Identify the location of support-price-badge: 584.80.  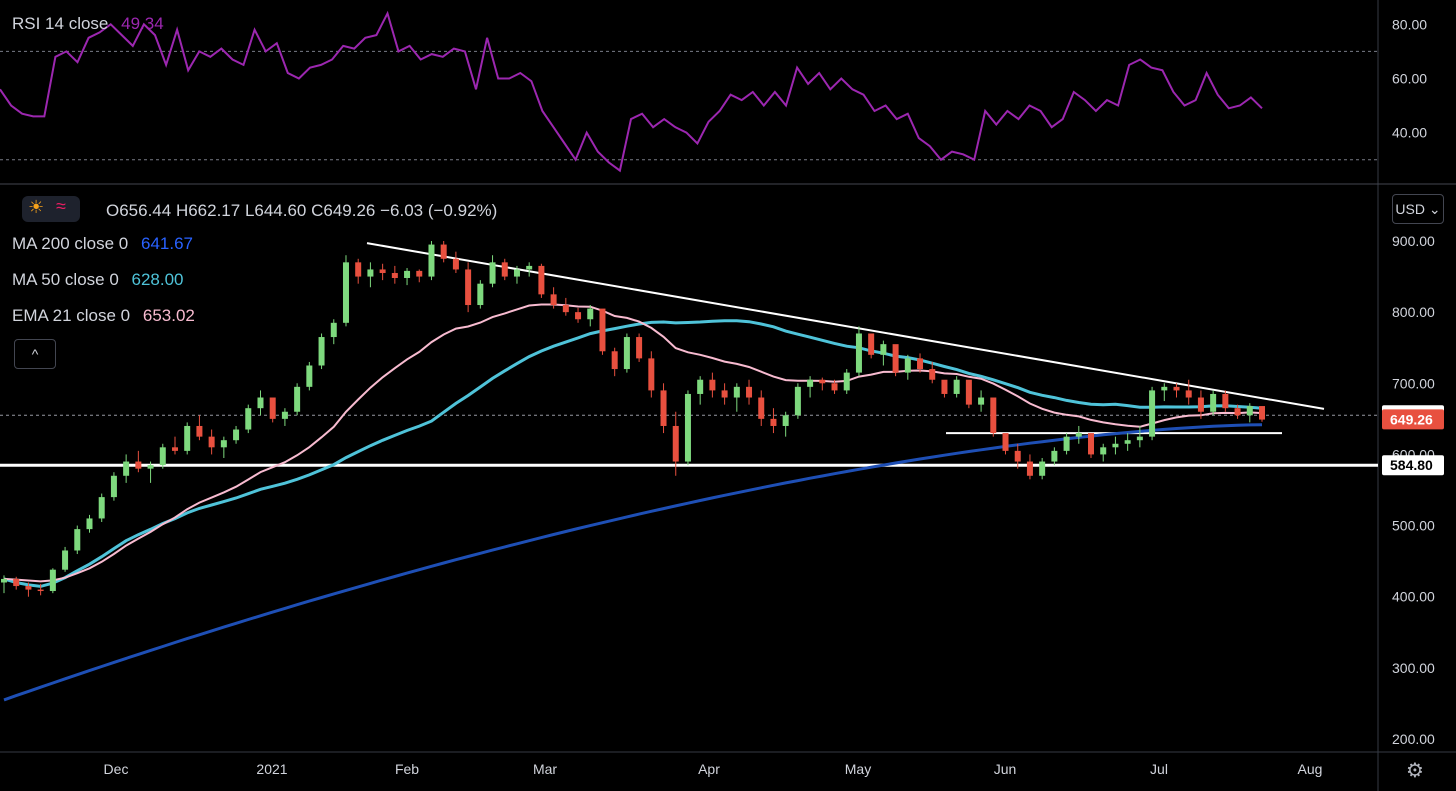
(1411, 465).